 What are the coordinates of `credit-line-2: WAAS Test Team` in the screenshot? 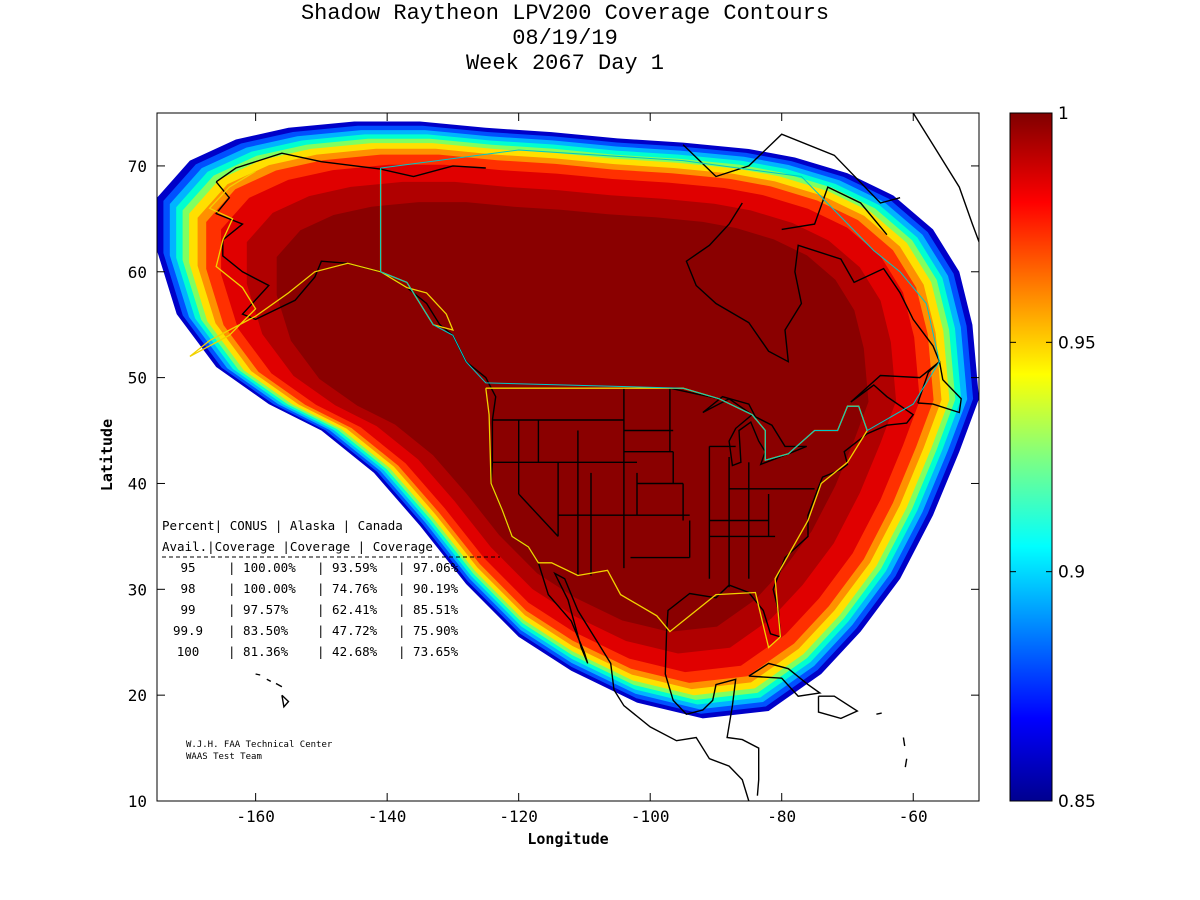 It's located at (224, 757).